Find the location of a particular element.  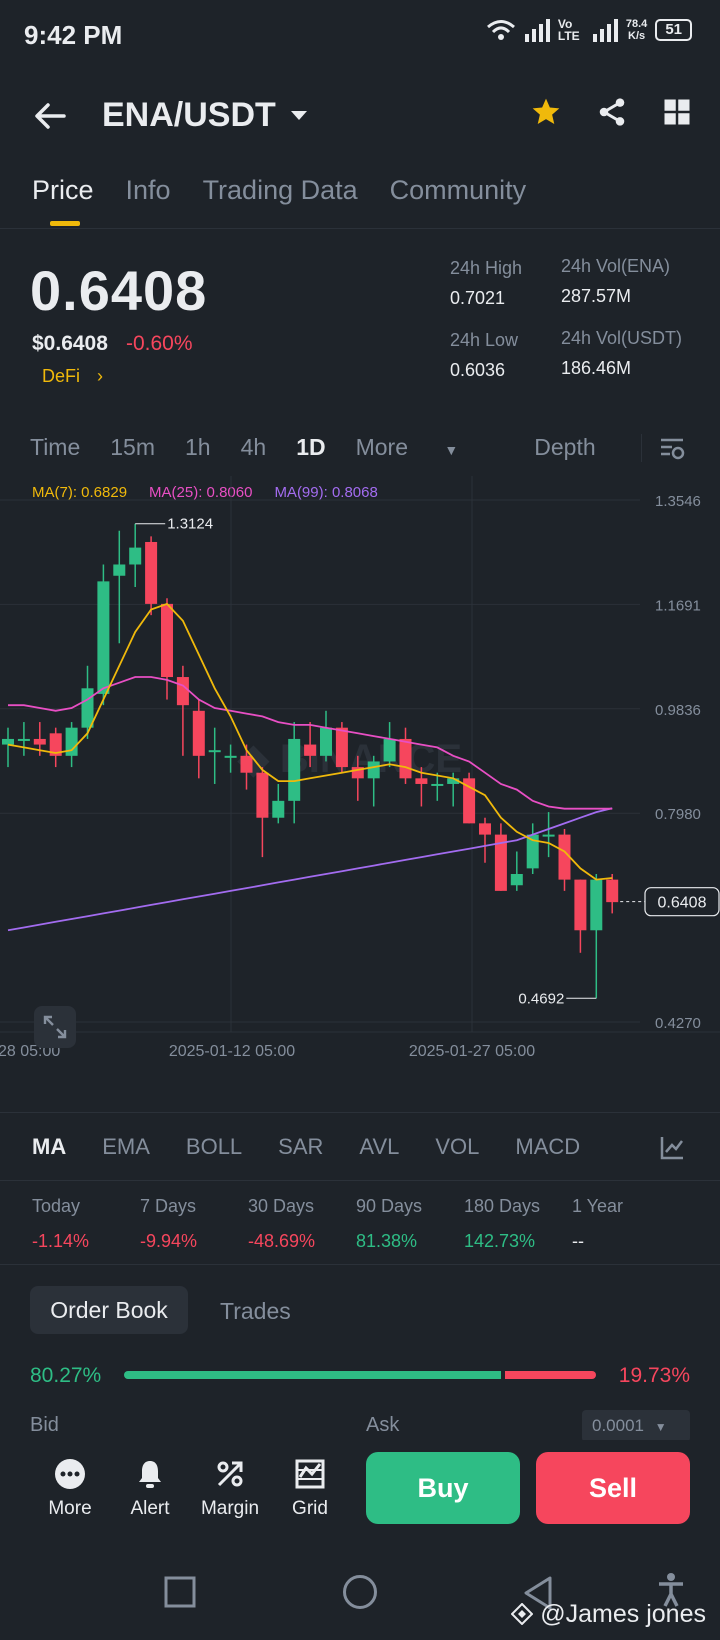

header-actions is located at coordinates (611, 112).